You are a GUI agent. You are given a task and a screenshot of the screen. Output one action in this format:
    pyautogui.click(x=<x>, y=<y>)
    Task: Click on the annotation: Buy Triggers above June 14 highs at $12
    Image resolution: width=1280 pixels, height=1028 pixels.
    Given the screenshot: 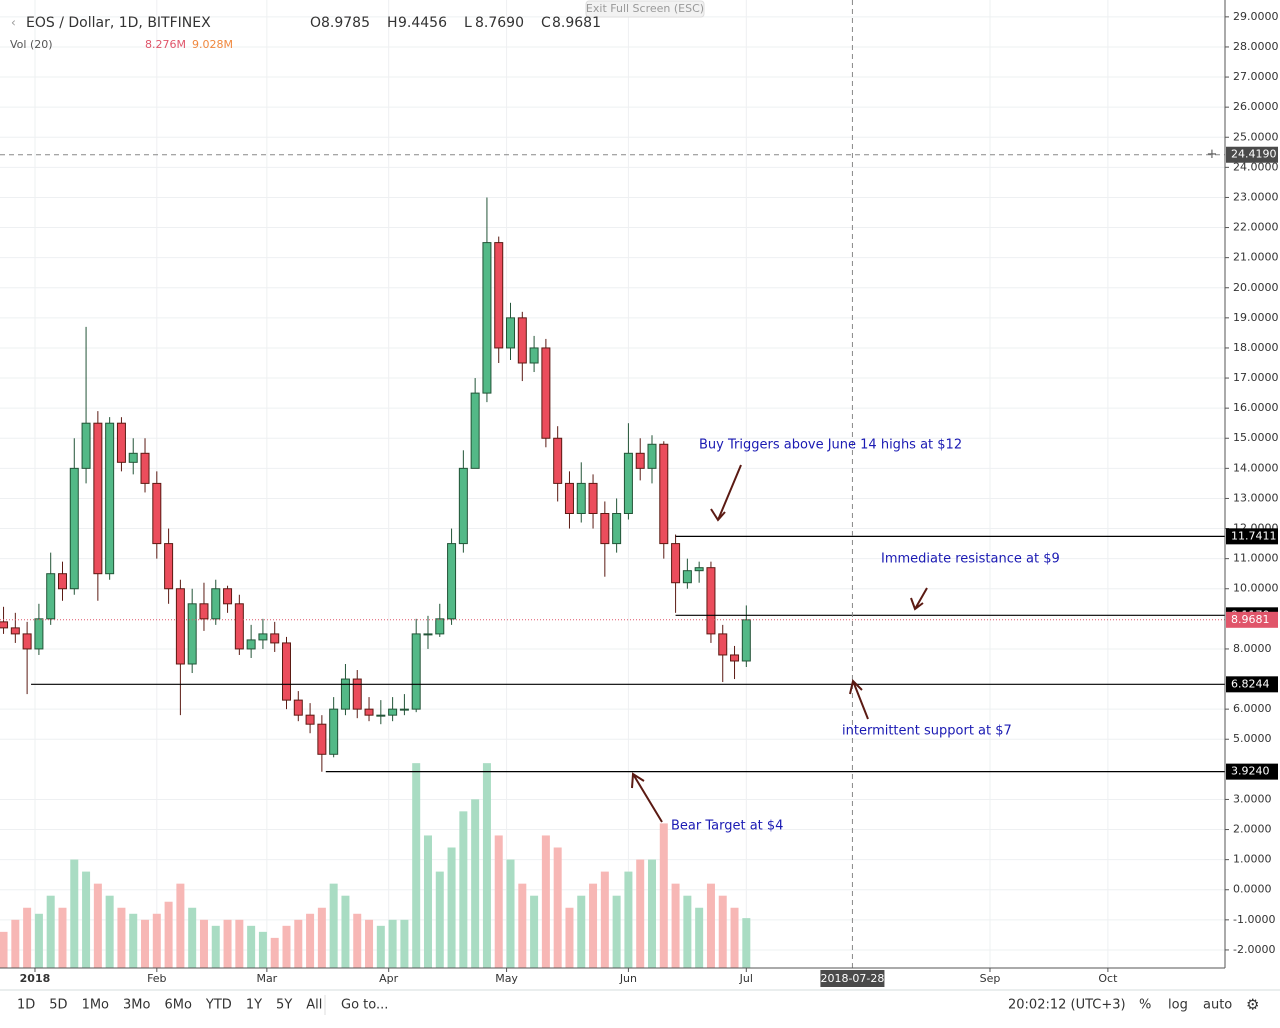 What is the action you would take?
    pyautogui.click(x=830, y=445)
    